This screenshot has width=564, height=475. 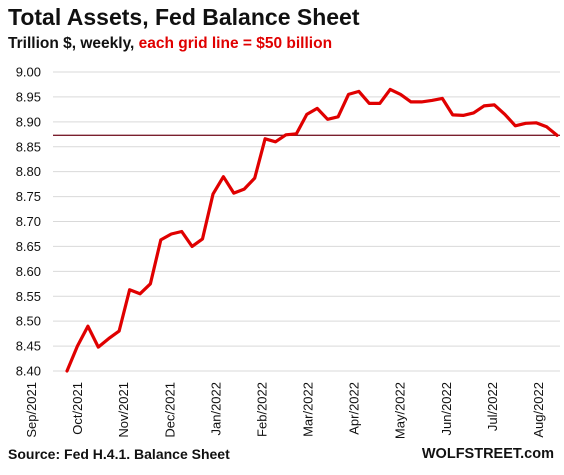 I want to click on x-tick-label: Jan/2022, so click(x=215, y=409).